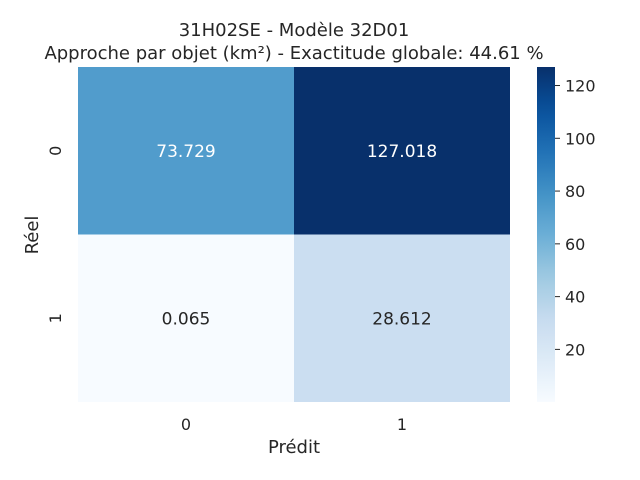 This screenshot has height=480, width=640. What do you see at coordinates (55, 318) in the screenshot?
I see `y-tick-label: 1` at bounding box center [55, 318].